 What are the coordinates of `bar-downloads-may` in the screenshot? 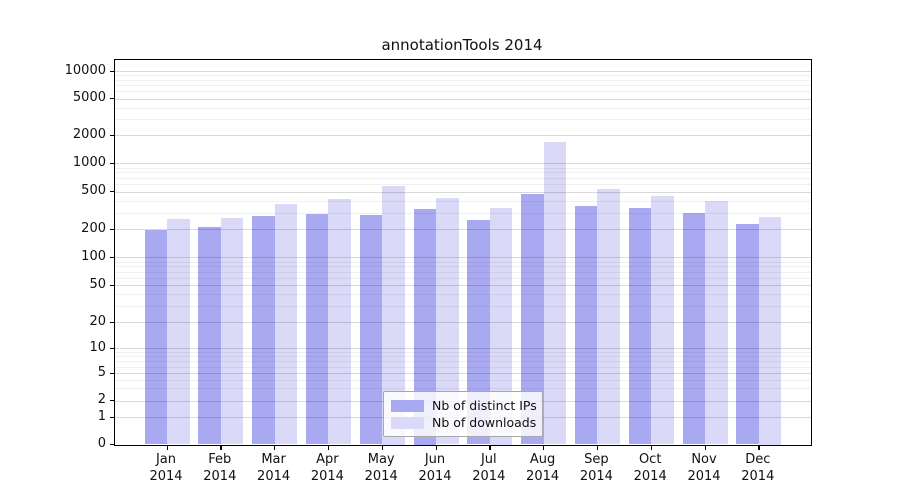 It's located at (393, 315).